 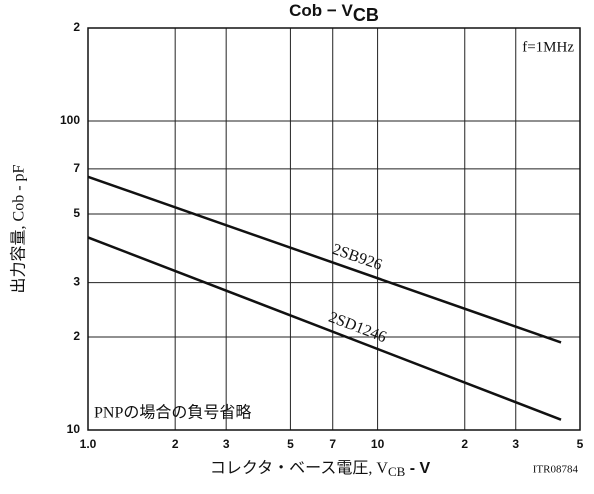 I want to click on title-subscript: CB, so click(x=366, y=15).